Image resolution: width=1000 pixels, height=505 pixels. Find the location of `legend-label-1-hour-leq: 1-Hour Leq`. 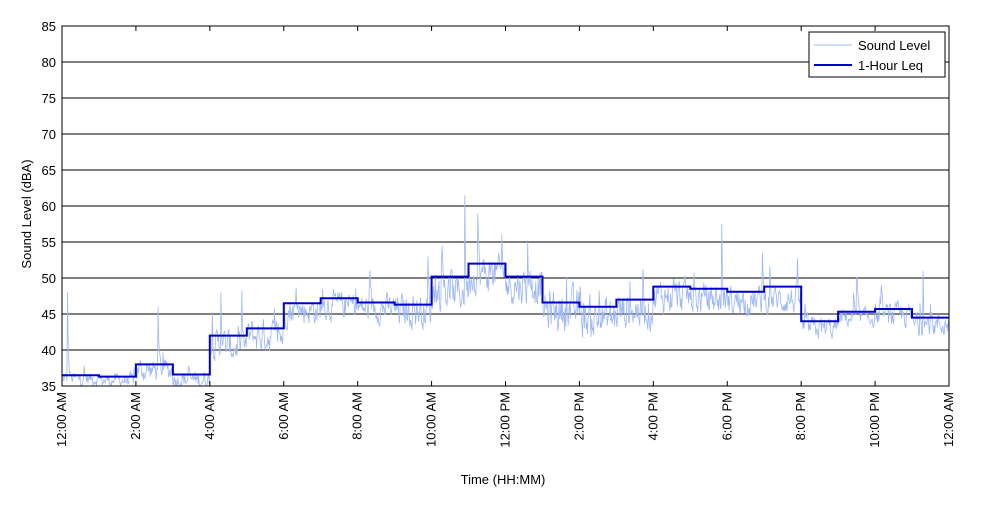

legend-label-1-hour-leq: 1-Hour Leq is located at coordinates (890, 65).